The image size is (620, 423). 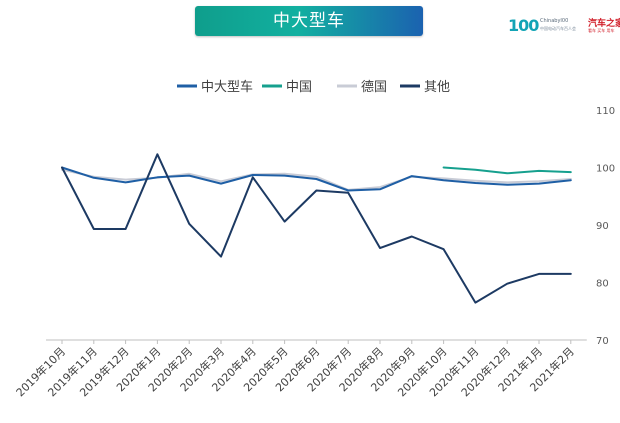 I want to click on y-tick-label: 90, so click(x=602, y=226).